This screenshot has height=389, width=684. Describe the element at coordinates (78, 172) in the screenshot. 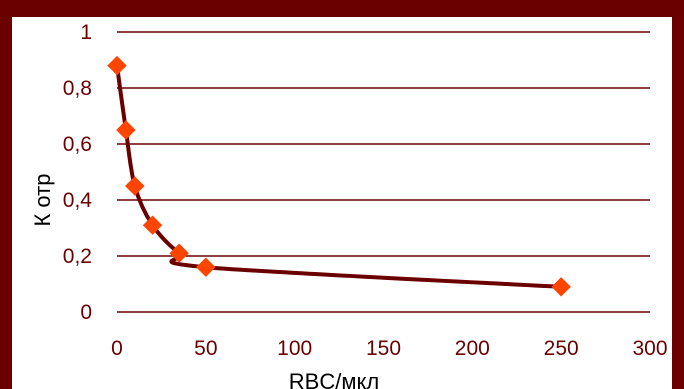

I see `y-tick-labels: 0 0,2 0,4 0,6 0,8 1` at that location.